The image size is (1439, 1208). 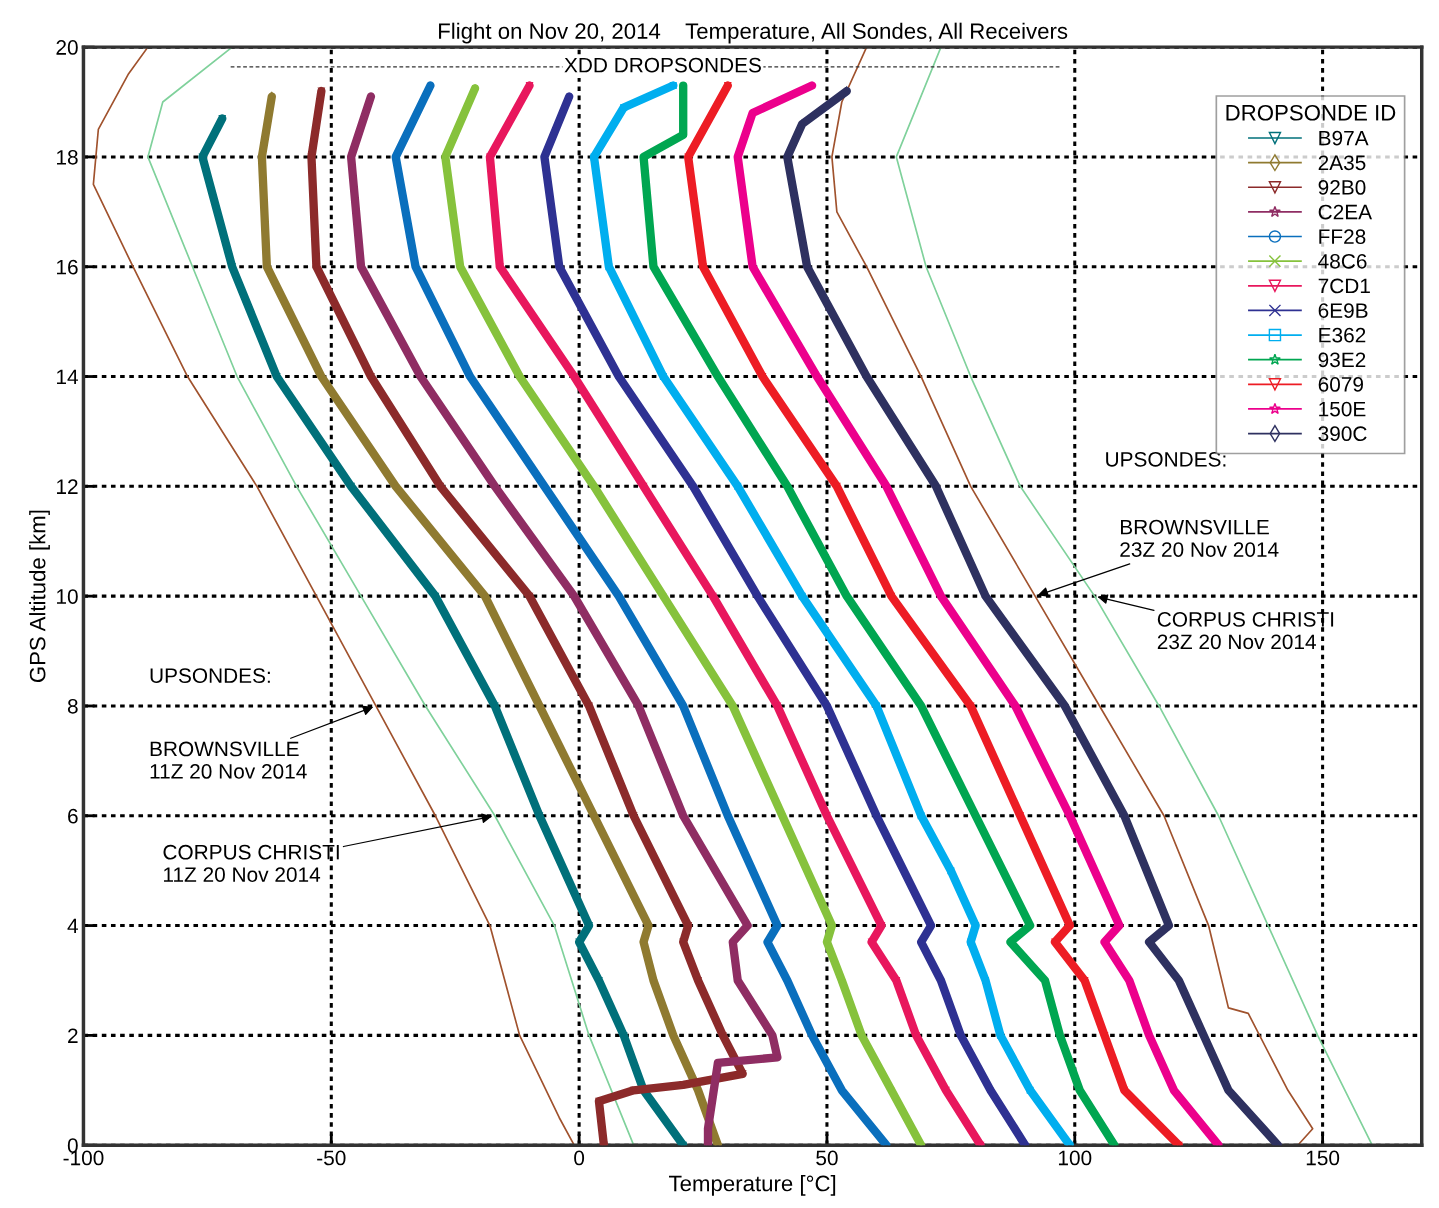 What do you see at coordinates (827, 1158) in the screenshot?
I see `x-tick-label: 50` at bounding box center [827, 1158].